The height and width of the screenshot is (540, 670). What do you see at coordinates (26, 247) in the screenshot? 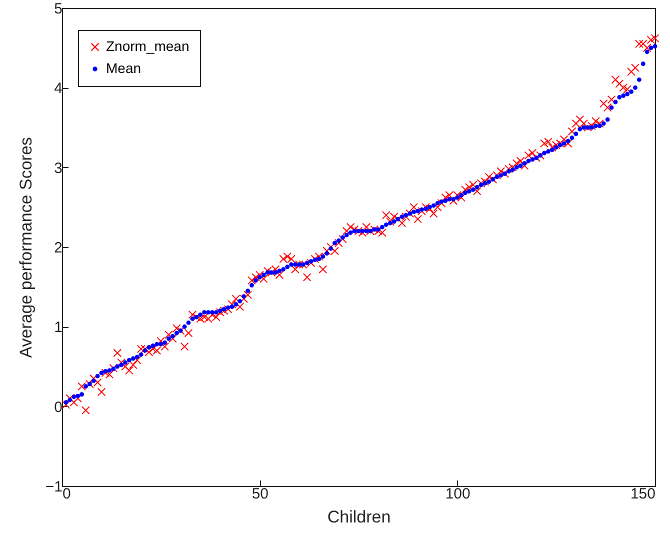
I see `y-axis-title: Average performance Scores` at bounding box center [26, 247].